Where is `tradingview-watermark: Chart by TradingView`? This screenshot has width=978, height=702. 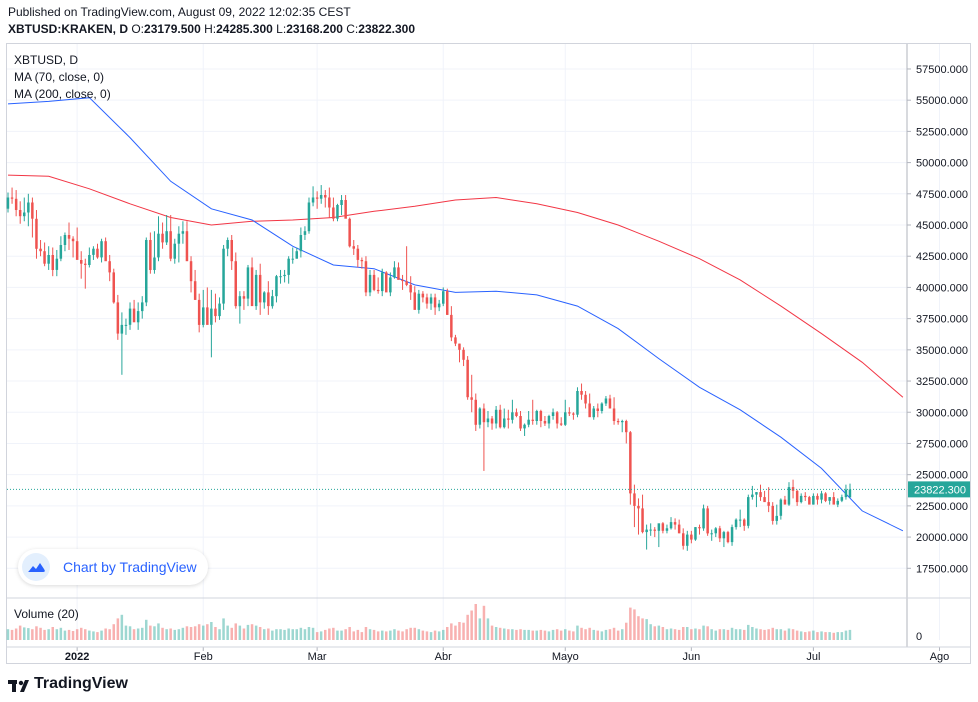 tradingview-watermark: Chart by TradingView is located at coordinates (113, 567).